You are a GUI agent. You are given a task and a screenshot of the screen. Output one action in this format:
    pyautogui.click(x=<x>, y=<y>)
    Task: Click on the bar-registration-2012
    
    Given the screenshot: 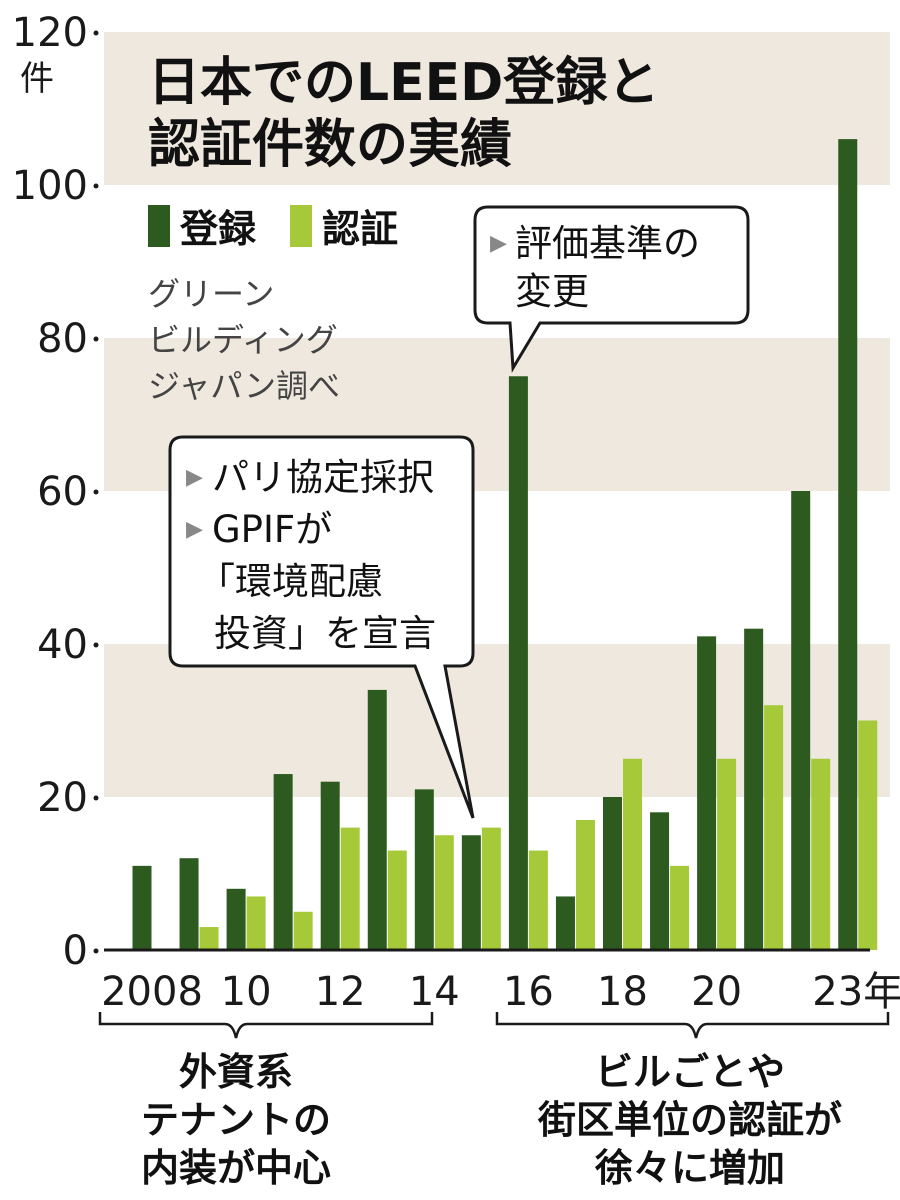 What is the action you would take?
    pyautogui.click(x=330, y=865)
    